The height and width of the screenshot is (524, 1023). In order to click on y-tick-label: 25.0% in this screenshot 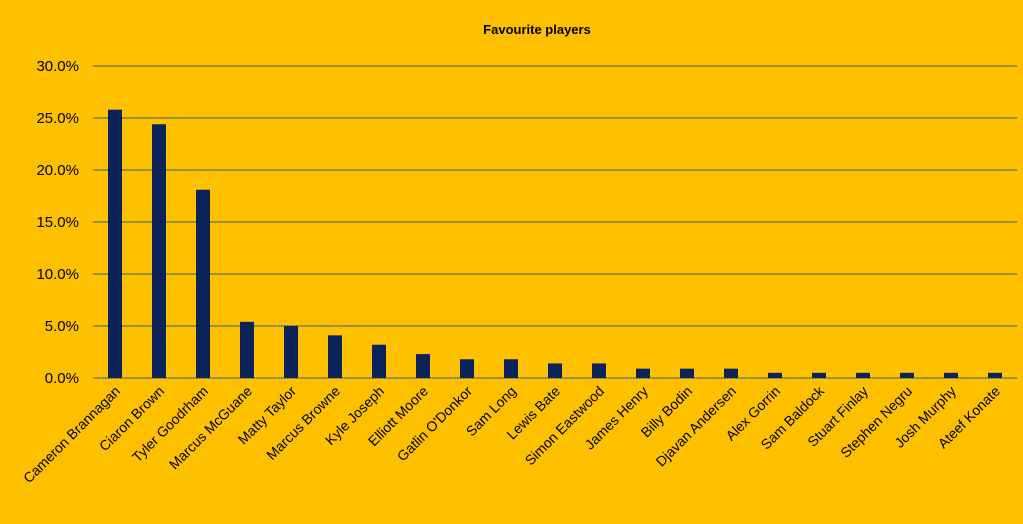, I will do `click(57, 118)`.